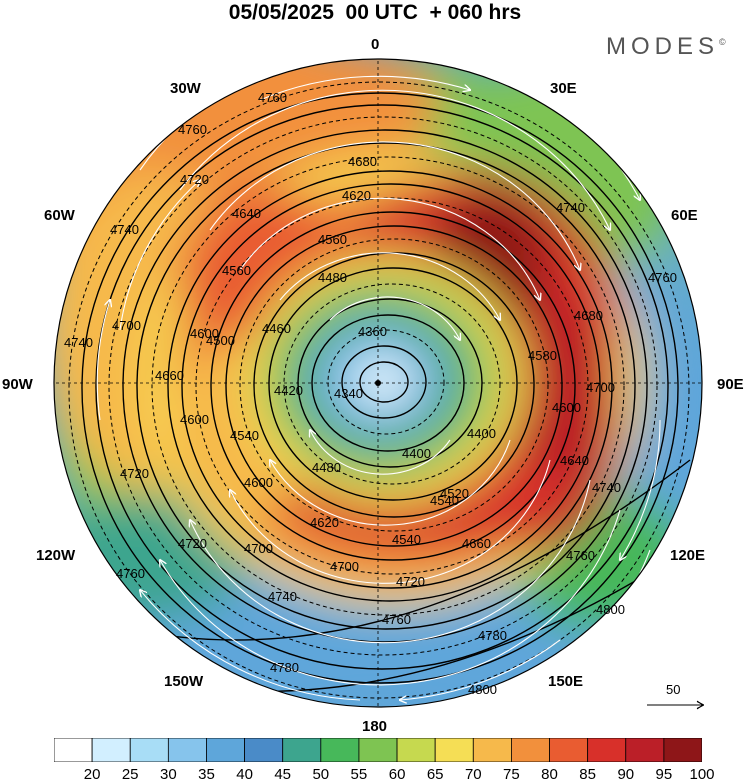 The height and width of the screenshot is (783, 750). What do you see at coordinates (482, 689) in the screenshot?
I see `contour-label: 4800` at bounding box center [482, 689].